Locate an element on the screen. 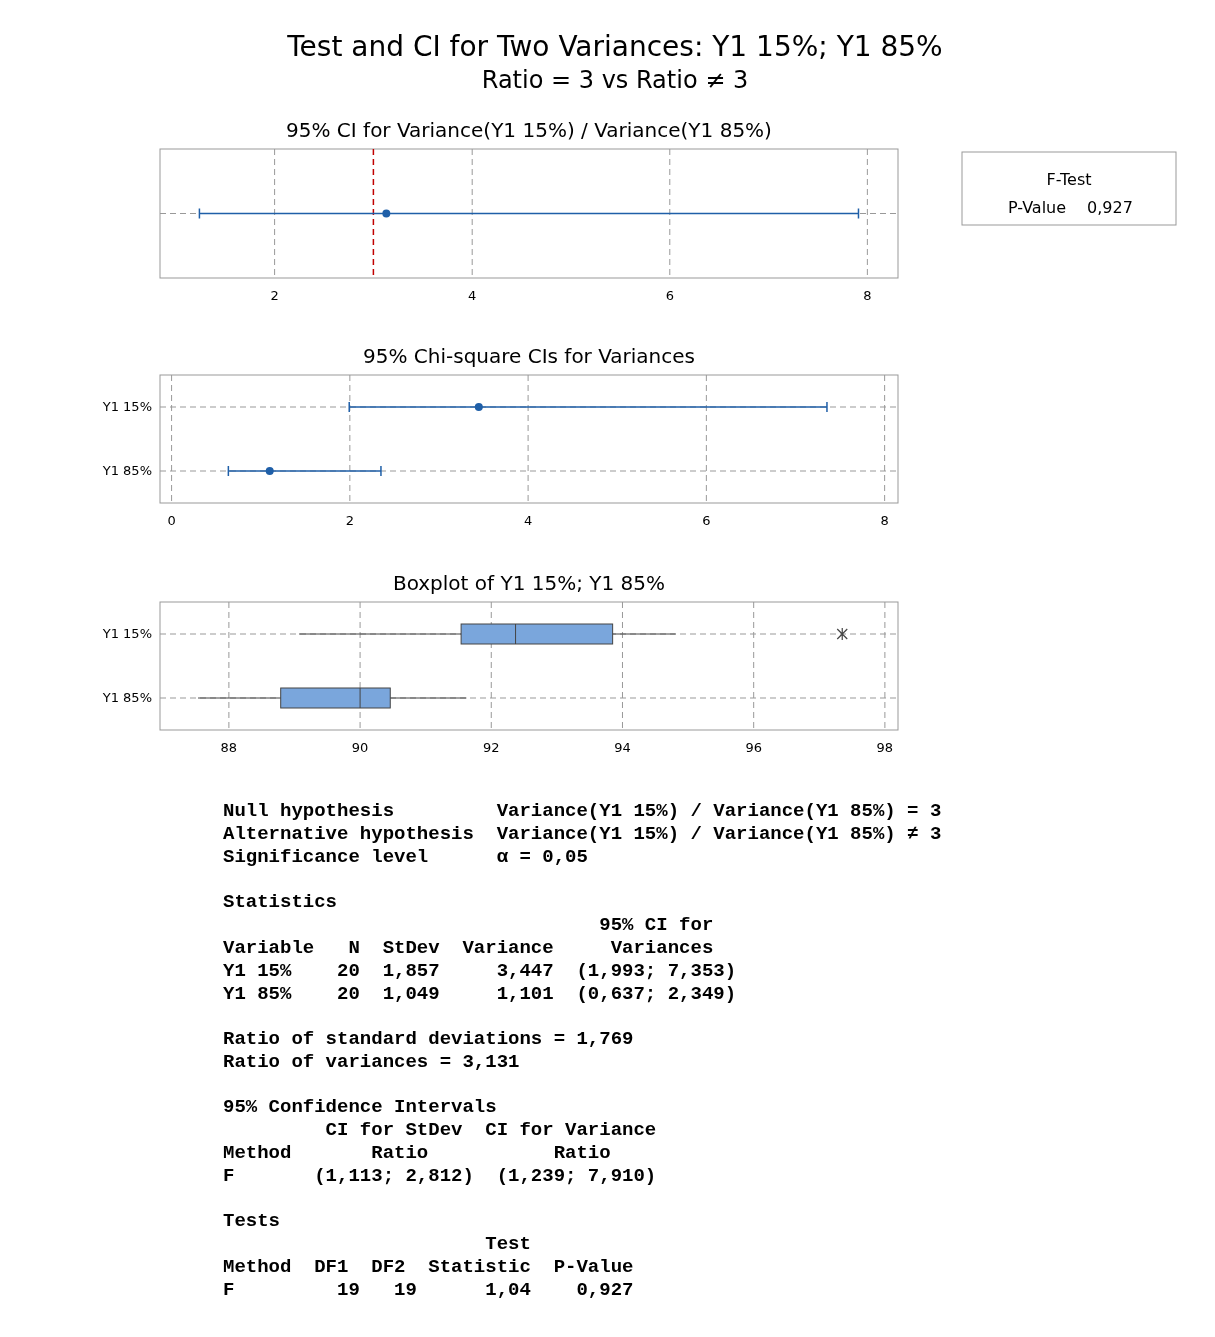 This screenshot has height=1337, width=1215. x-tick-label: 98 is located at coordinates (885, 747).